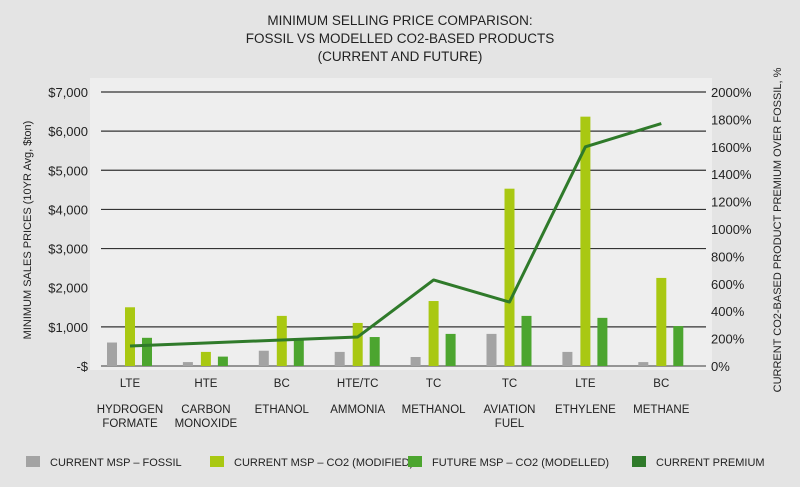 The image size is (800, 487). I want to click on y2-tick-label: 1400%, so click(731, 174).